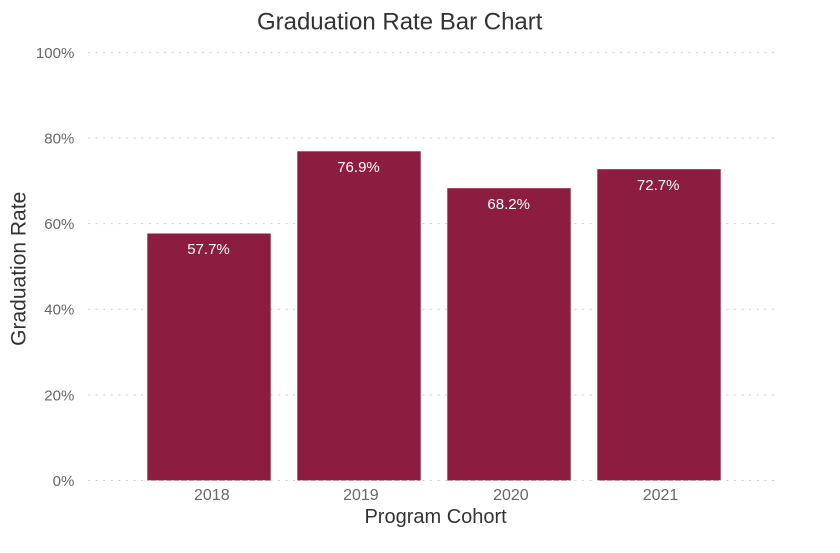 The width and height of the screenshot is (840, 553). I want to click on svg-text: 2018, so click(212, 495).